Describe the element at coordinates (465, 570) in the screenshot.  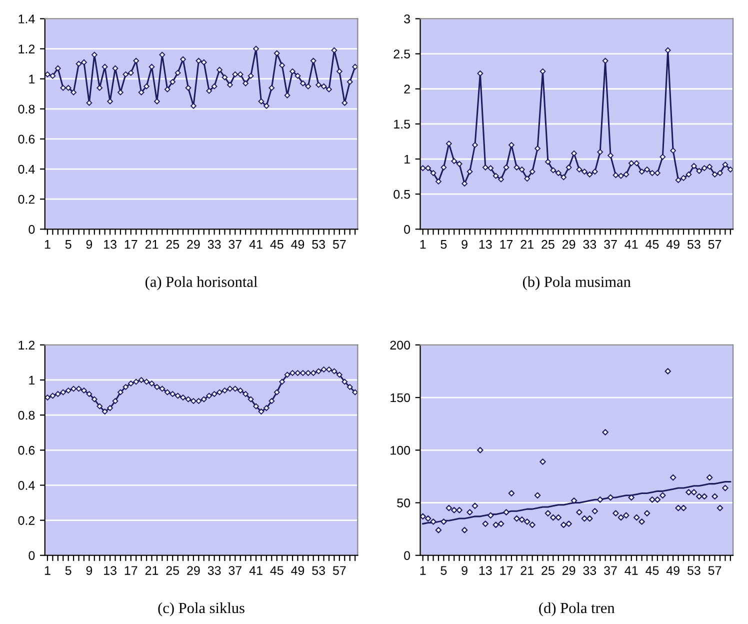
I see `x-tick-label: 9` at that location.